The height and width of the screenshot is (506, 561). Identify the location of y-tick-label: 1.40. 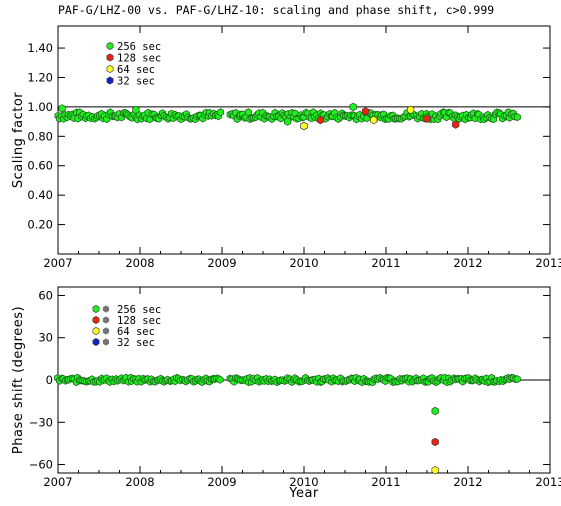
(40, 48).